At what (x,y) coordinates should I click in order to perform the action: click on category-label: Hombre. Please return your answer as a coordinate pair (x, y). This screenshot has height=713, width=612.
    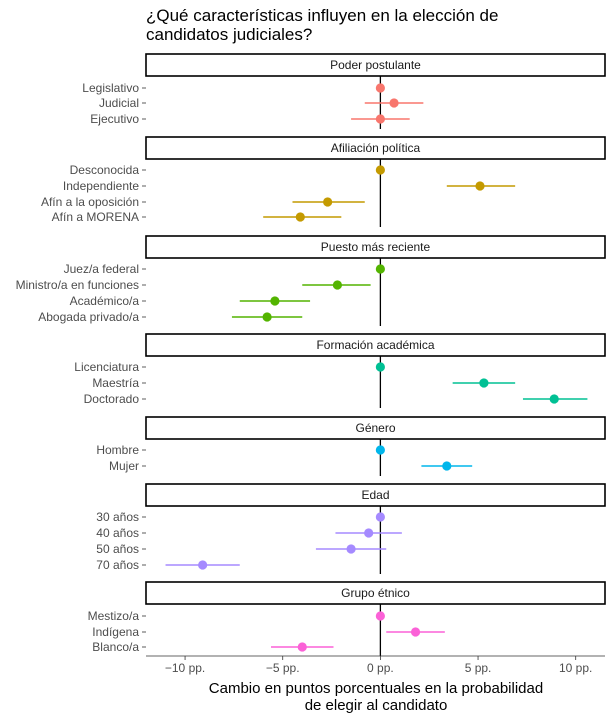
    Looking at the image, I should click on (117, 450).